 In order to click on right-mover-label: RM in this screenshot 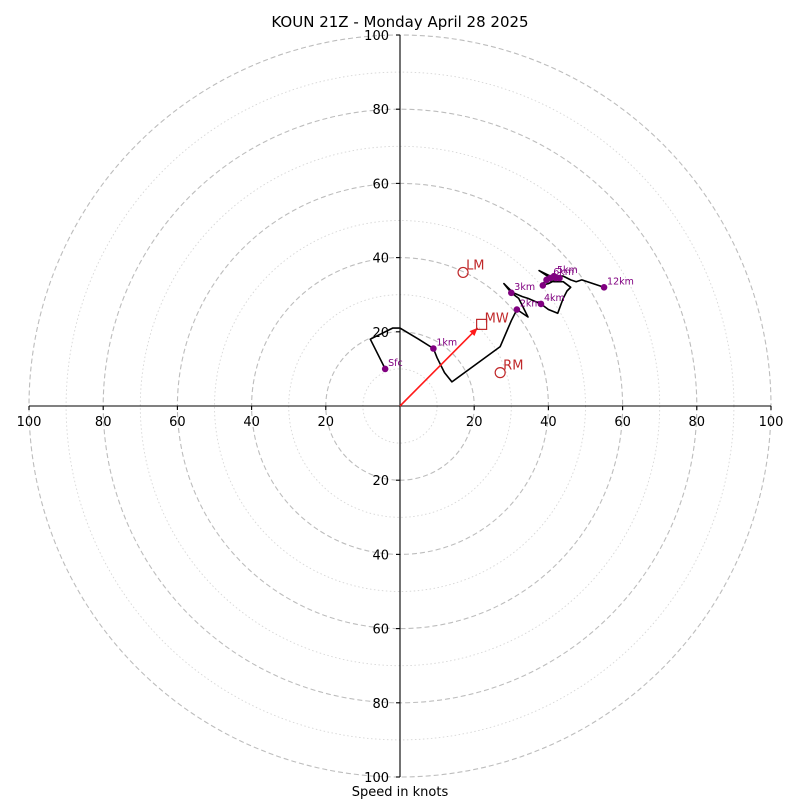, I will do `click(513, 366)`.